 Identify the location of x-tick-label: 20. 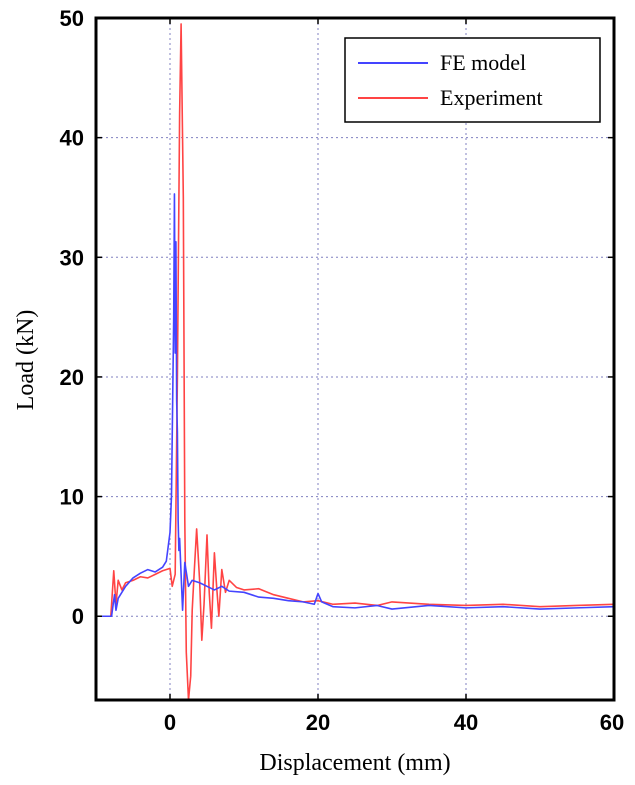
(318, 722).